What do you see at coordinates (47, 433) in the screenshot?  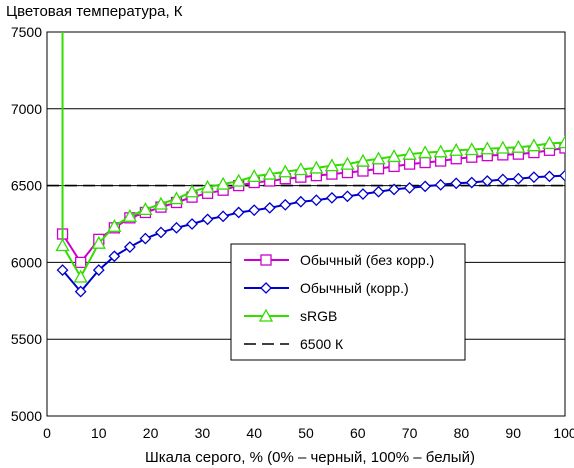 I see `x-tick-0: 0` at bounding box center [47, 433].